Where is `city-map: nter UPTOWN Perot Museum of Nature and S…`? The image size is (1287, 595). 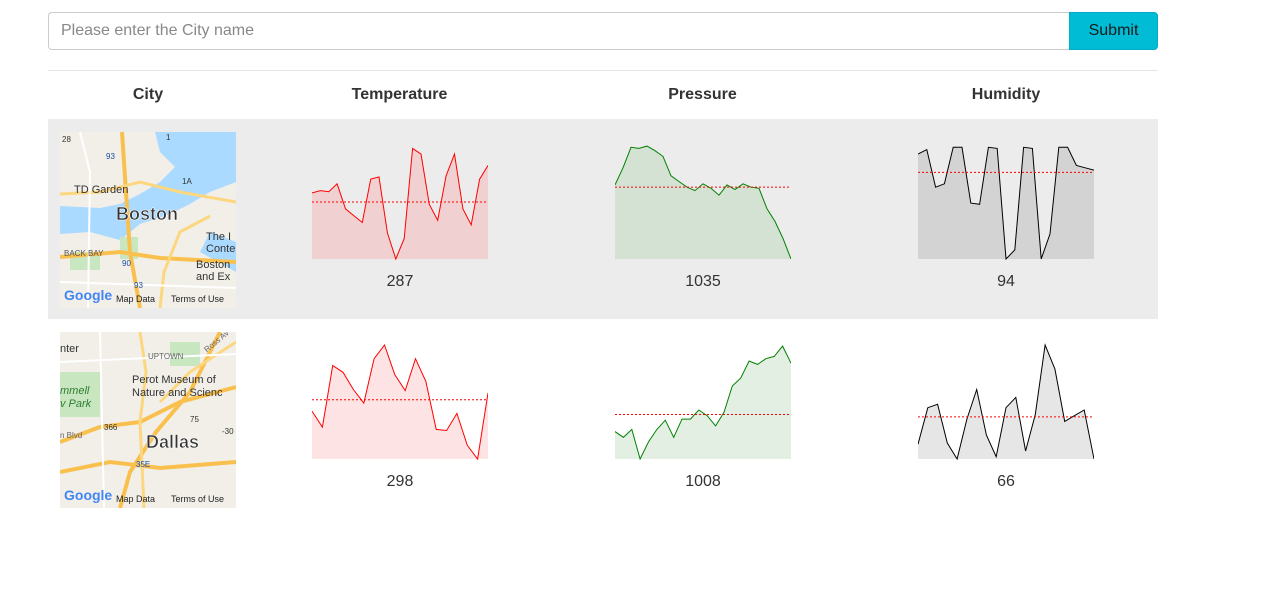
city-map: nter UPTOWN Perot Museum of Nature and S… is located at coordinates (148, 420).